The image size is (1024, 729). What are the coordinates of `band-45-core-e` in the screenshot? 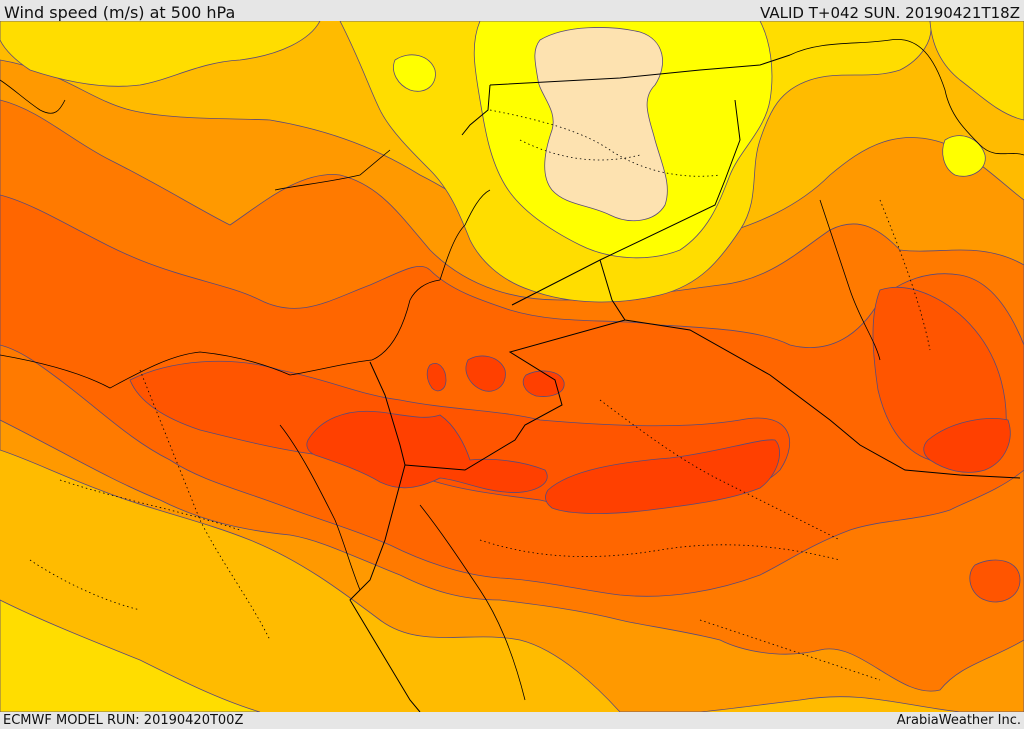 It's located at (967, 445).